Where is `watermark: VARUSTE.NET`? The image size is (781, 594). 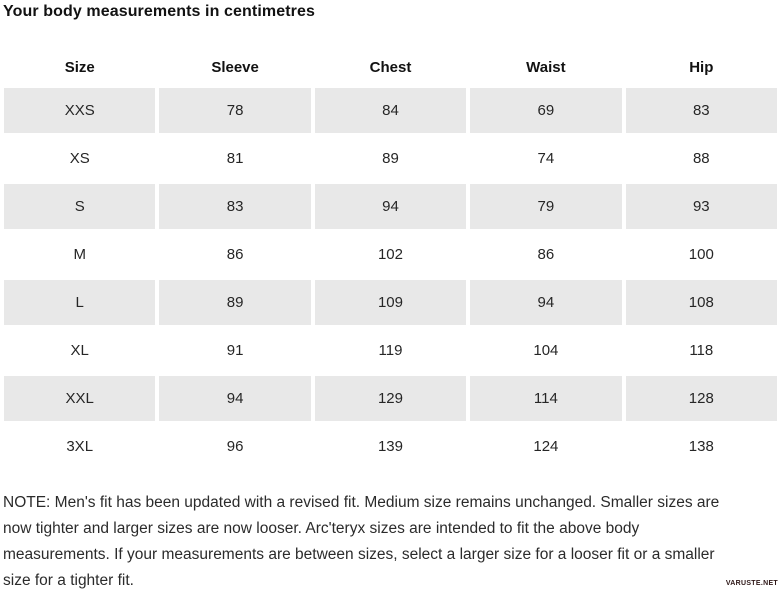
watermark: VARUSTE.NET is located at coordinates (751, 583).